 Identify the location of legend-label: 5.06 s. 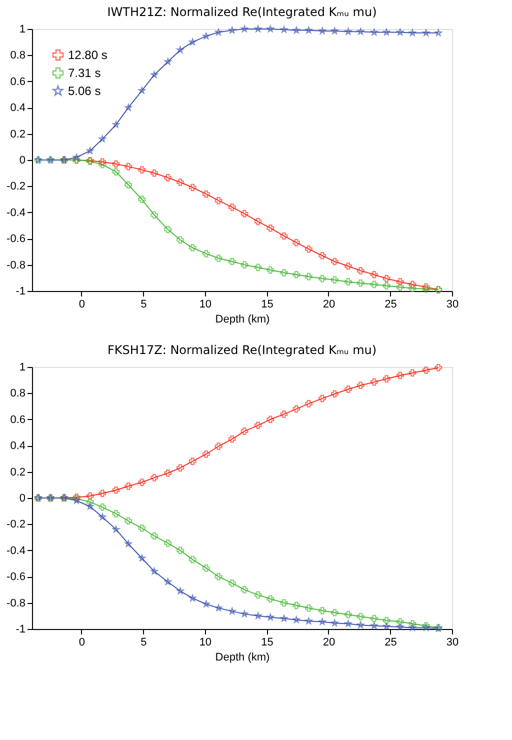
(84, 91).